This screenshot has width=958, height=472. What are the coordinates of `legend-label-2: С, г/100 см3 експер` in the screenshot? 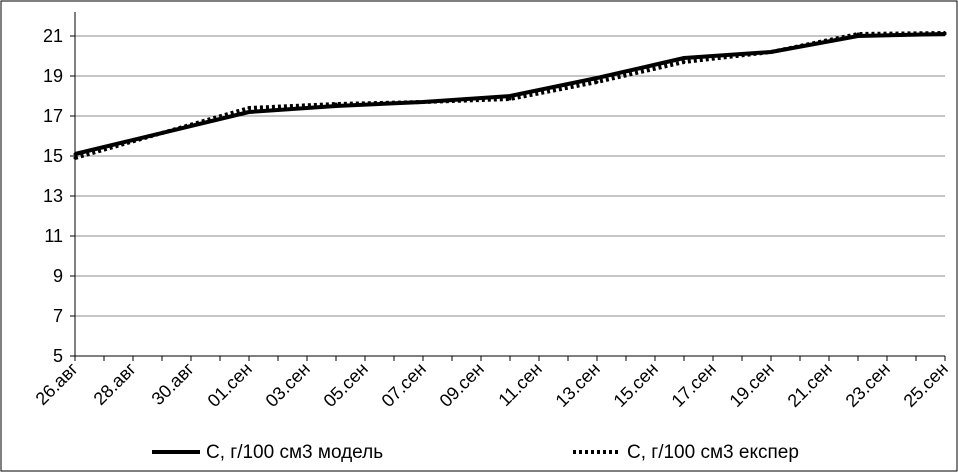 It's located at (713, 452).